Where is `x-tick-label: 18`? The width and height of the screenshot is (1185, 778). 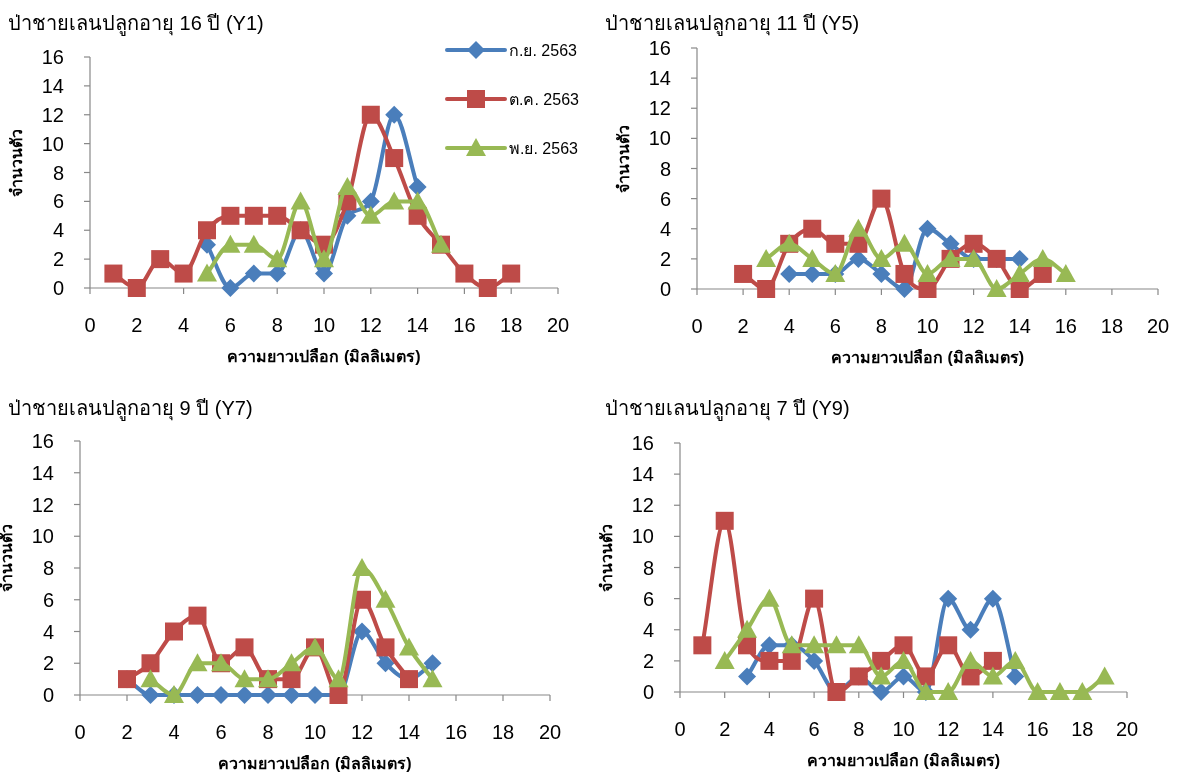
x-tick-label: 18 is located at coordinates (511, 325).